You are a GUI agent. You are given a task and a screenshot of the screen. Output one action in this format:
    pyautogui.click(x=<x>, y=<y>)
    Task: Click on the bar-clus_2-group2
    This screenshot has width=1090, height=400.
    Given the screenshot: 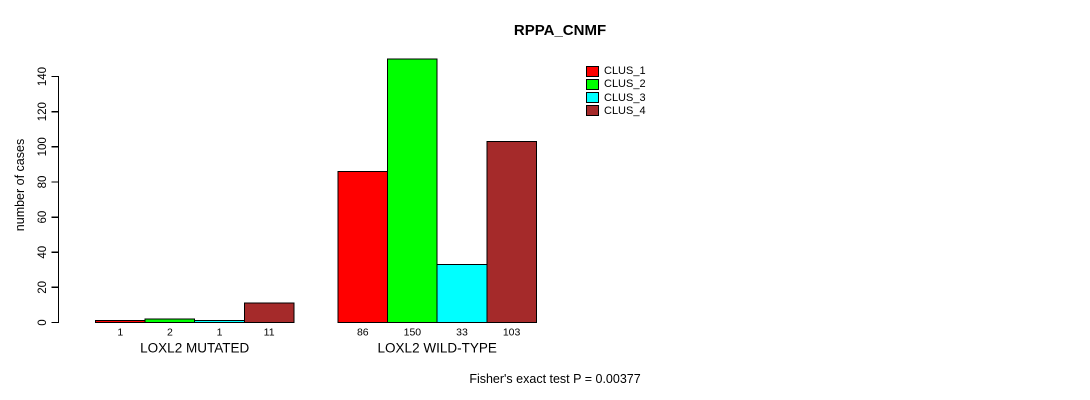 What is the action you would take?
    pyautogui.click(x=412, y=190)
    